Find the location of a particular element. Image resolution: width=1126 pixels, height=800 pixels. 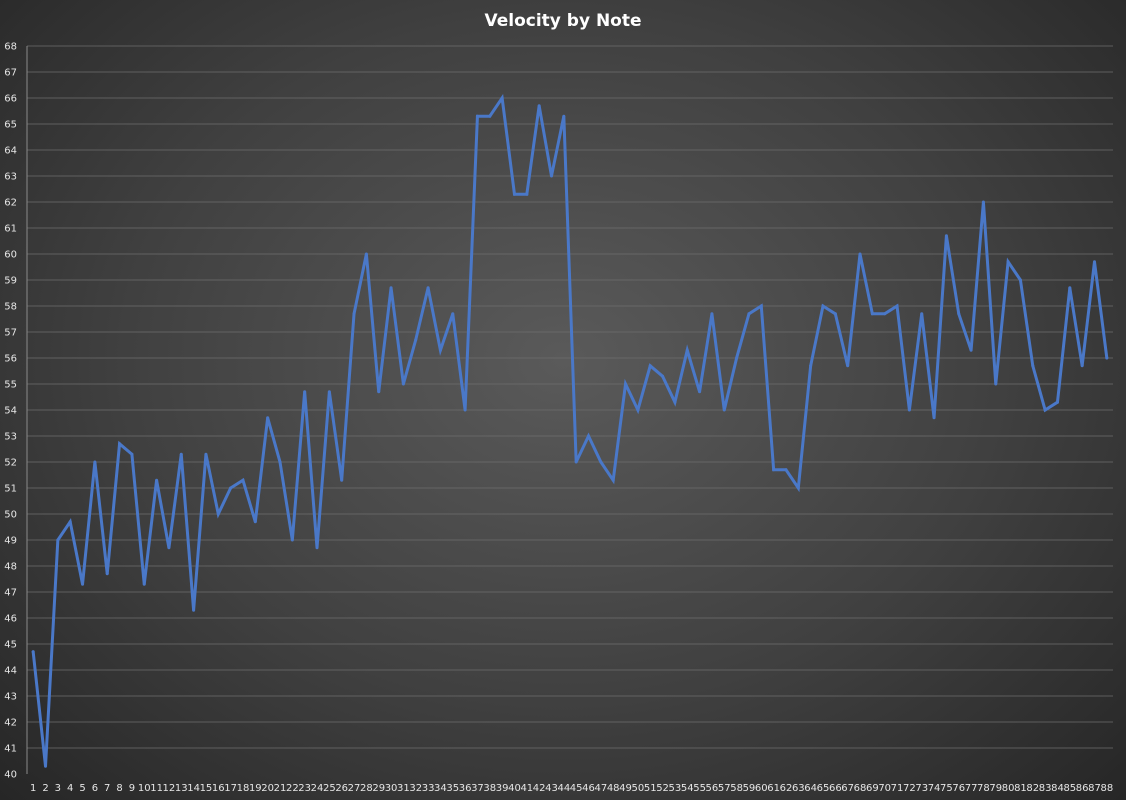

x-tick-label: 78 is located at coordinates (983, 788).